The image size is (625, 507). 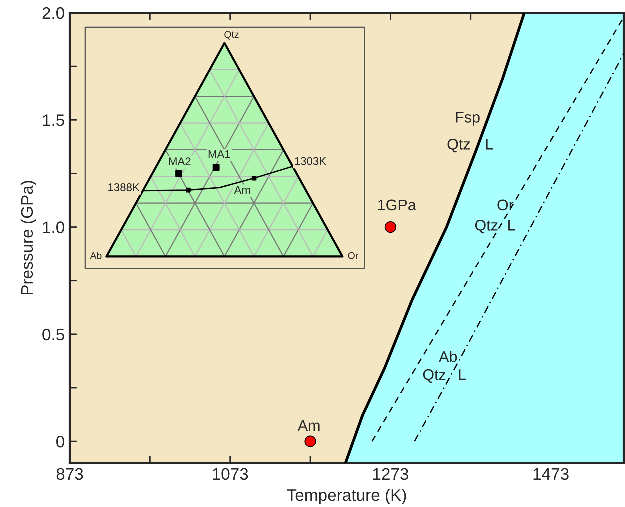 What do you see at coordinates (219, 154) in the screenshot?
I see `annotation: MA1` at bounding box center [219, 154].